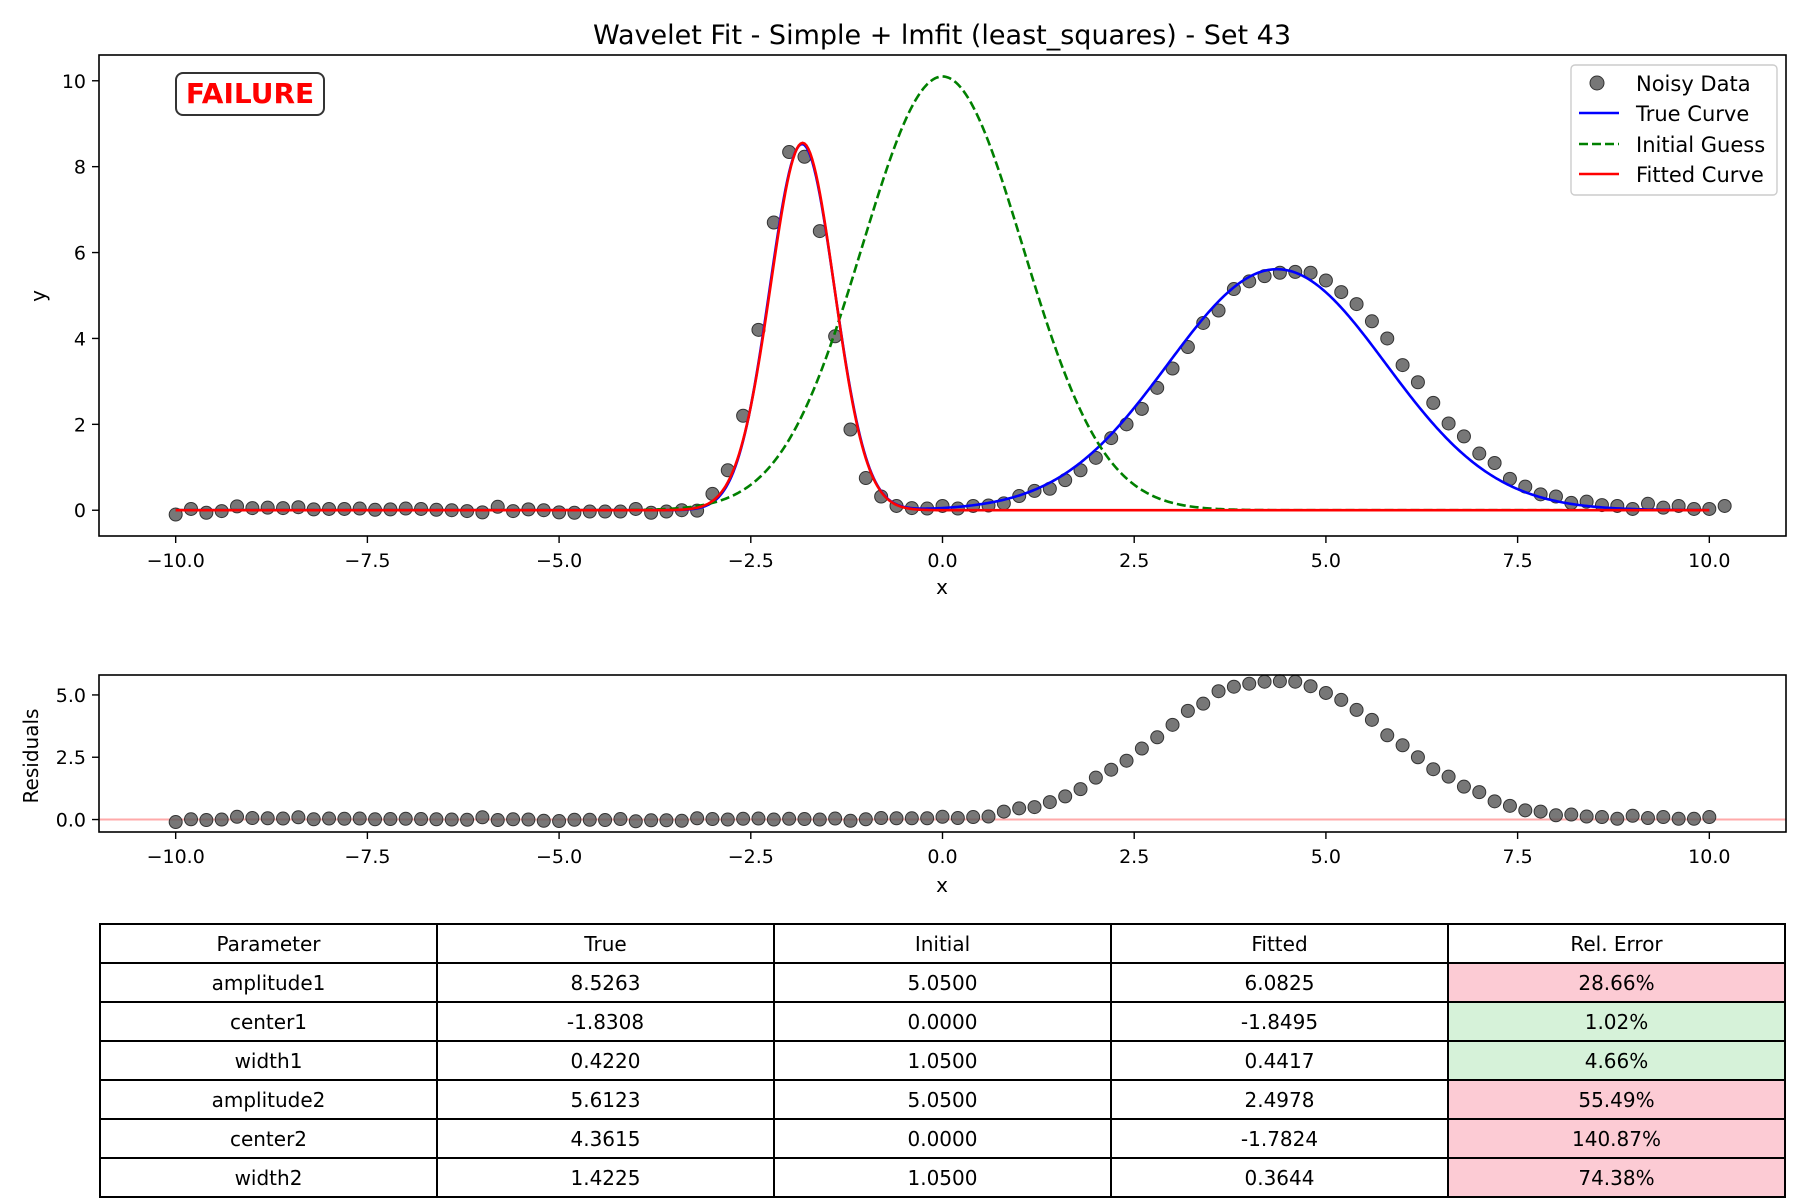 This screenshot has width=1800, height=1200. I want to click on y-tick-label: 0.0, so click(71, 821).